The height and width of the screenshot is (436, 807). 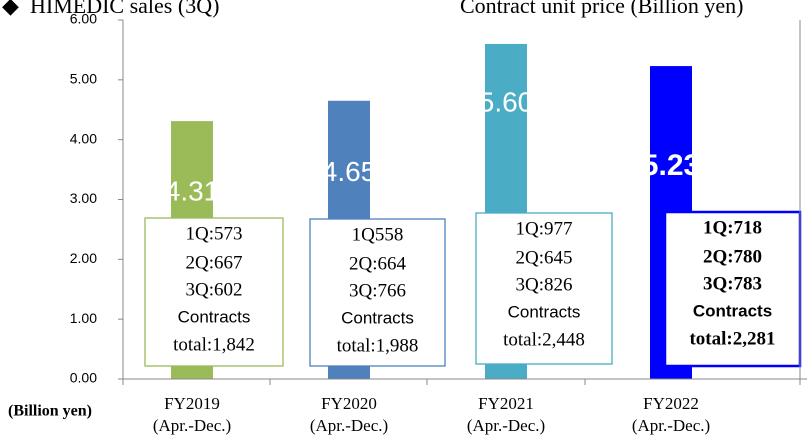 What do you see at coordinates (671, 403) in the screenshot?
I see `x-tick-label: FY2022` at bounding box center [671, 403].